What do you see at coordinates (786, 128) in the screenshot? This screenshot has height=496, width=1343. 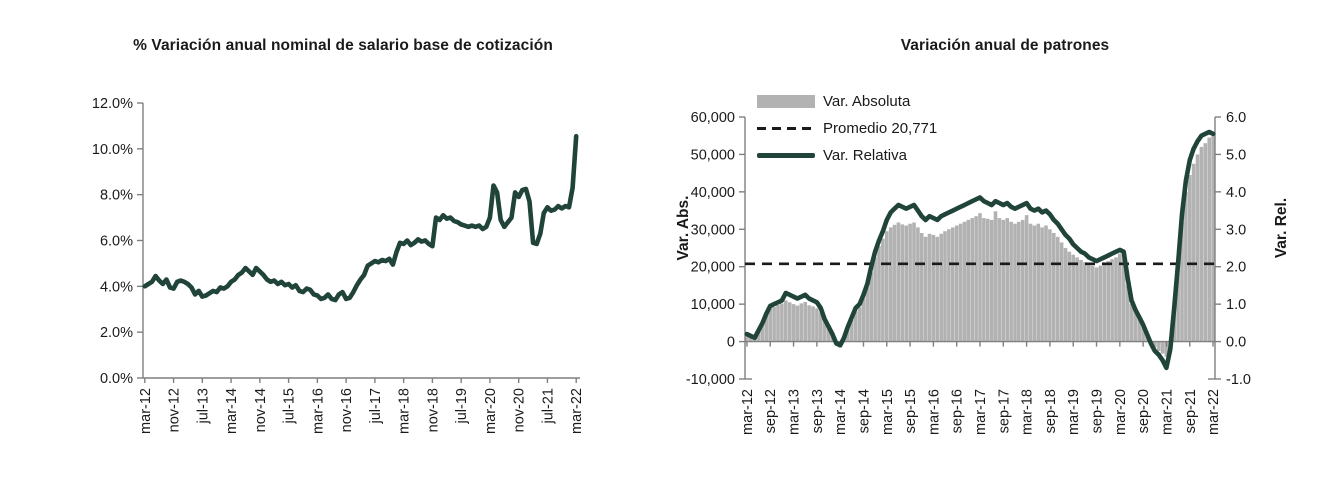 I see `dashed-line-swatch-icon` at bounding box center [786, 128].